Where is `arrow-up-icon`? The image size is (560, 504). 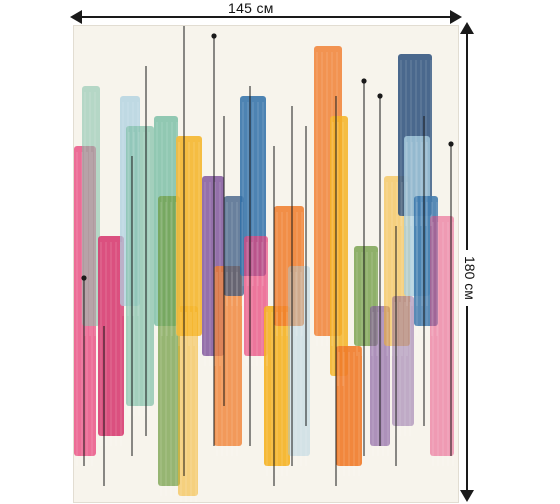
arrow-up-icon is located at coordinates (467, 28).